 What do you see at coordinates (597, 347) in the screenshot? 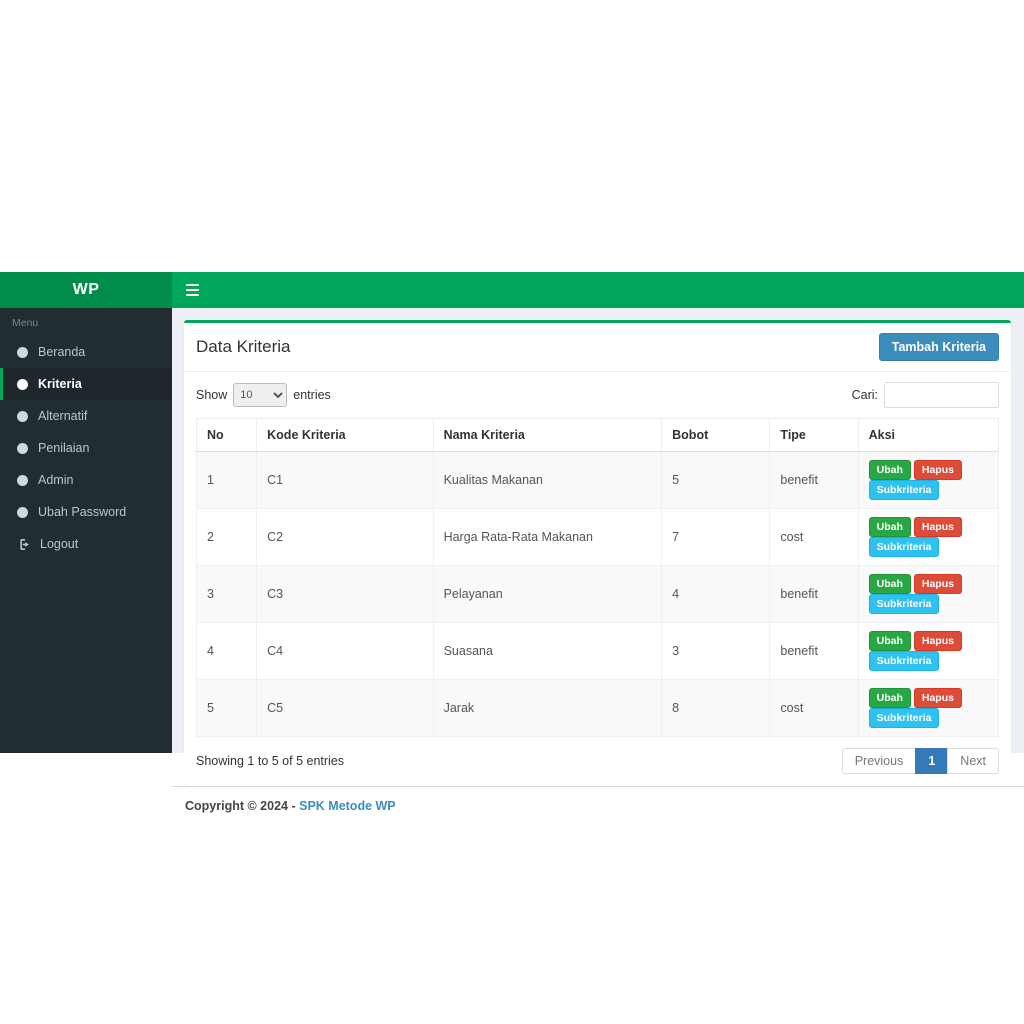
I see `card-header: Data Kriteria Tambah Kriteria` at bounding box center [597, 347].